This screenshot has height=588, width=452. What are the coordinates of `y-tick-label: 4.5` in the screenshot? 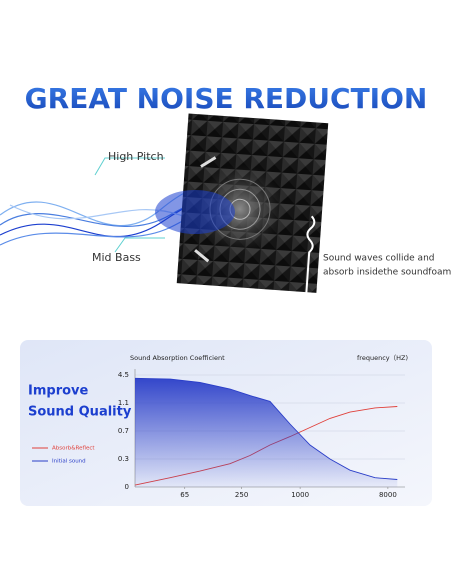 It's located at (123, 375).